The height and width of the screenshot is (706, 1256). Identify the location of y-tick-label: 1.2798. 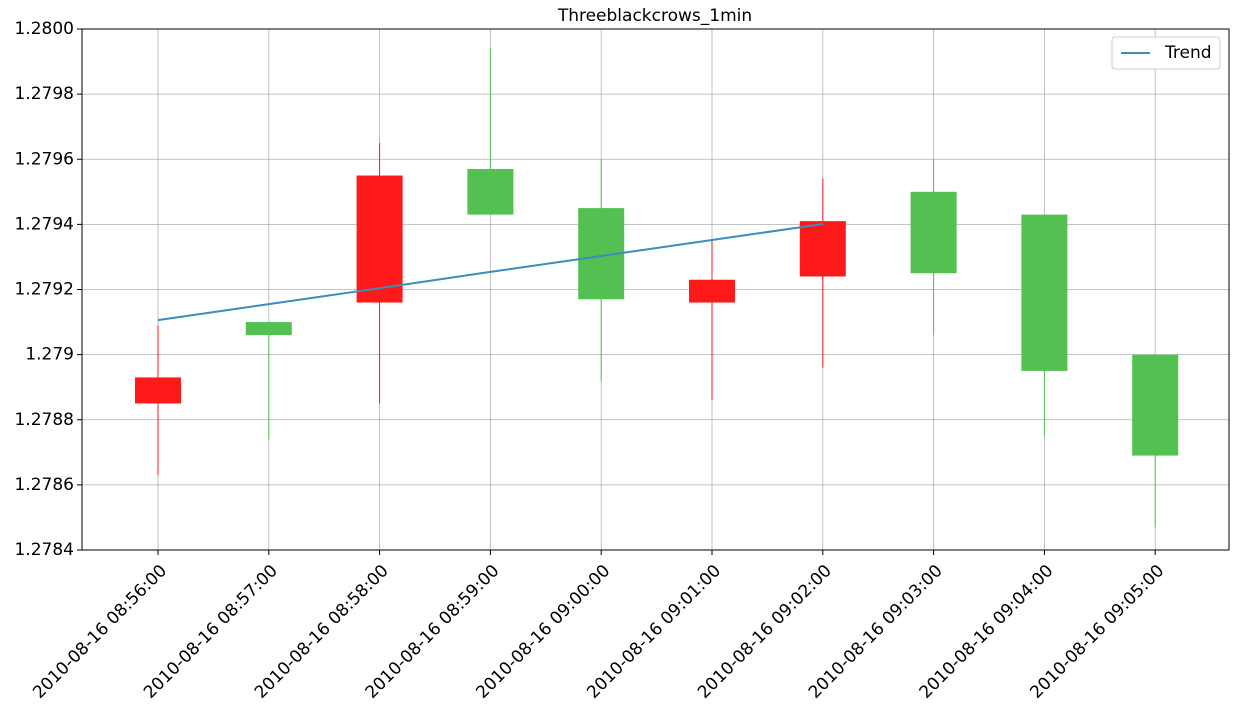
(44, 94).